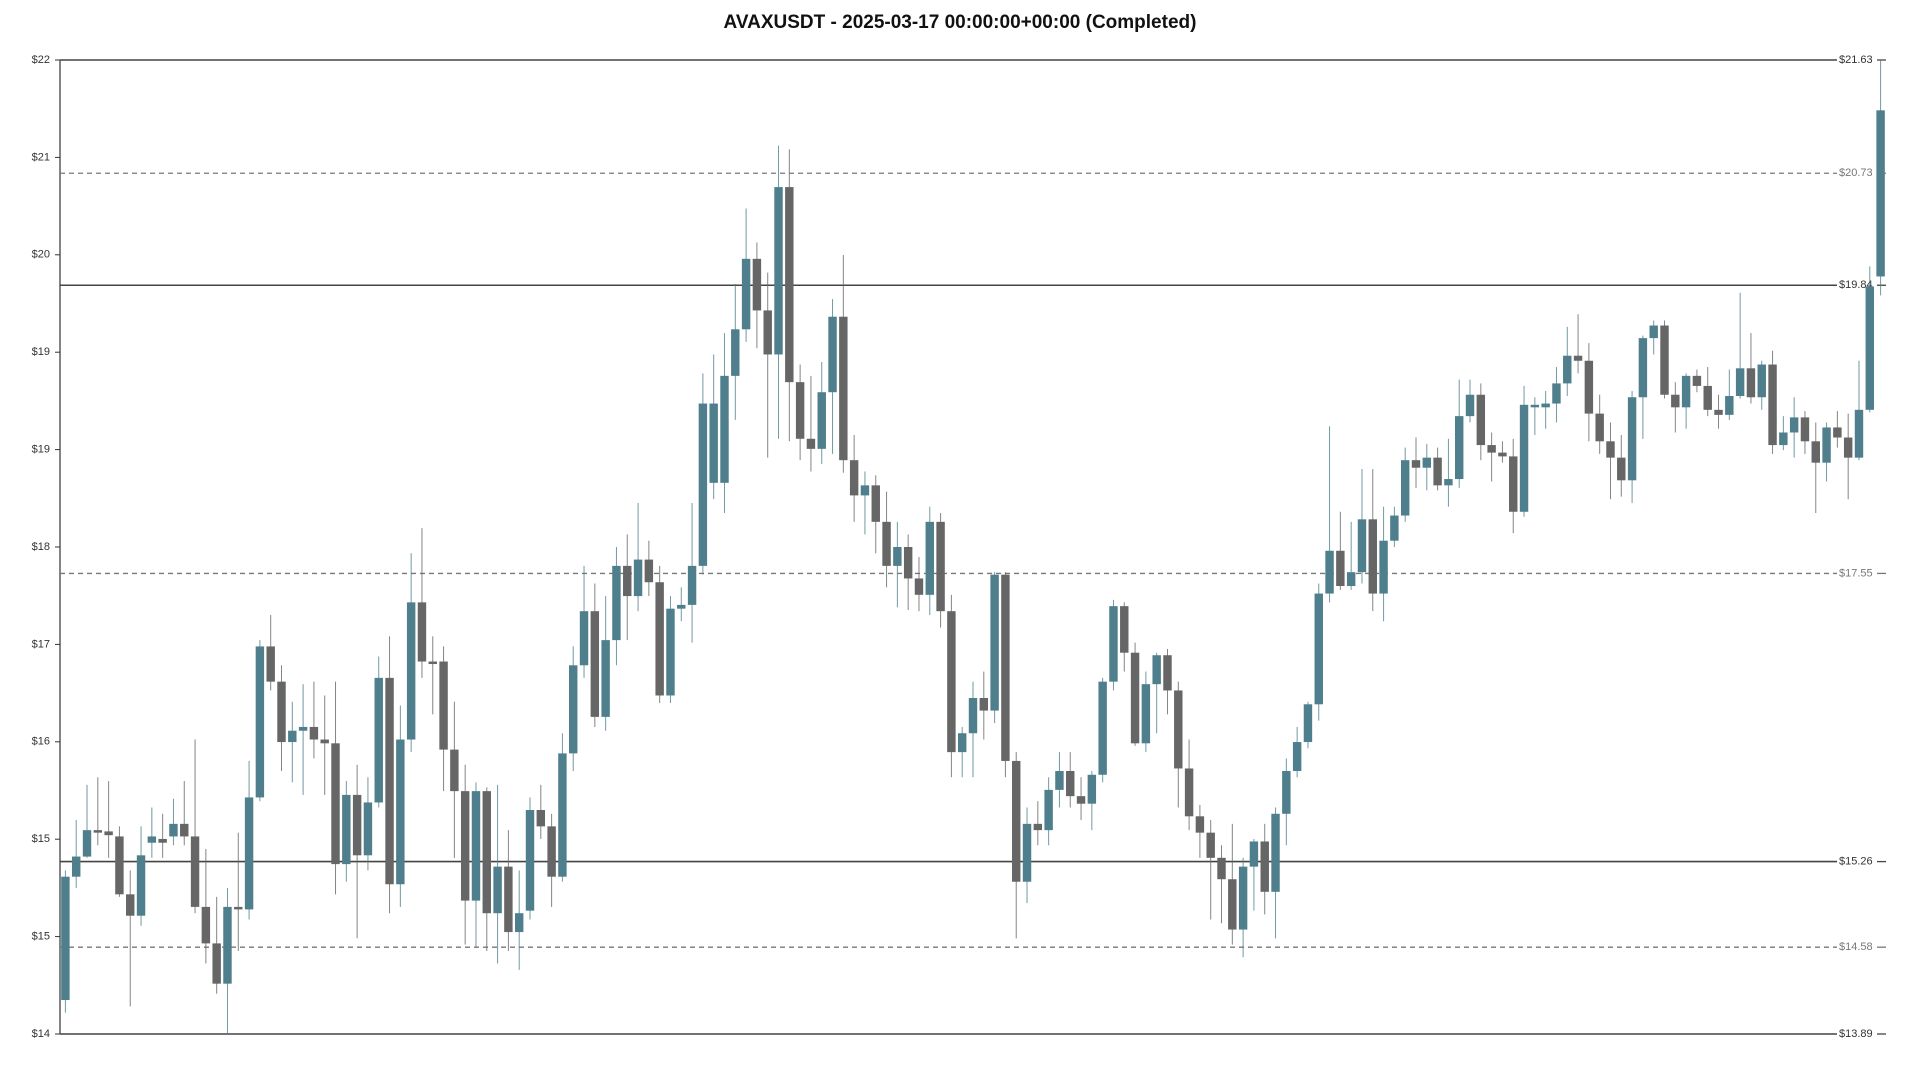  What do you see at coordinates (1856, 947) in the screenshot?
I see `level-label: $14.58` at bounding box center [1856, 947].